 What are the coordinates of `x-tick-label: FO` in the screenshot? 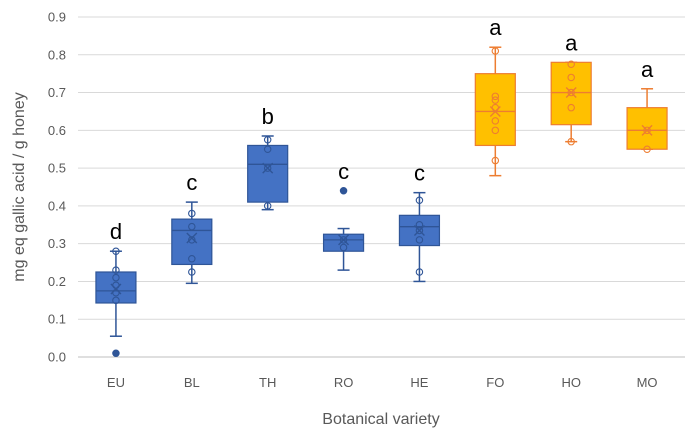 It's located at (495, 382).